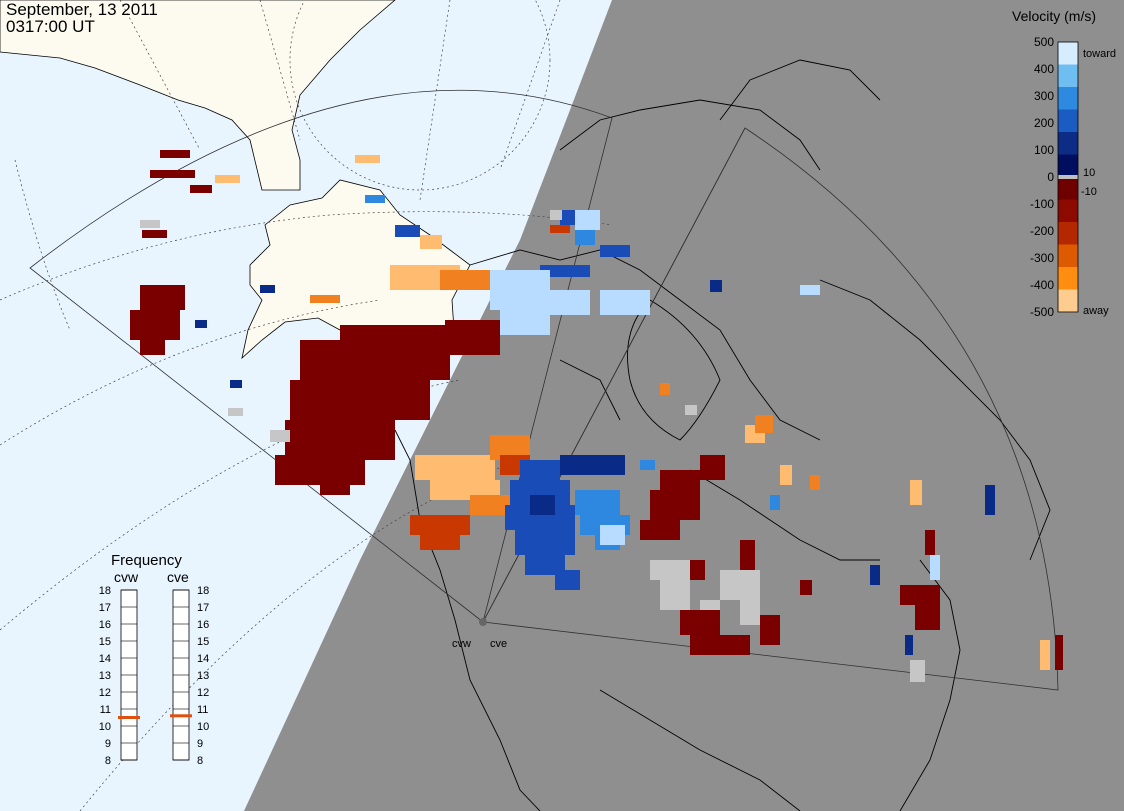  I want to click on frequency-marker-cvw, so click(129, 717).